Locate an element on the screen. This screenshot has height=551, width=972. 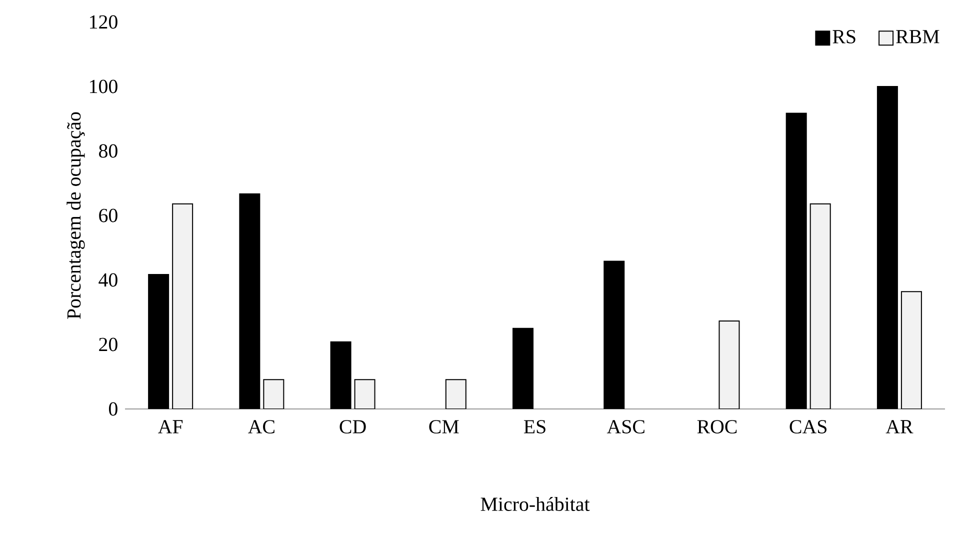
x-tick-label: AF is located at coordinates (170, 427).